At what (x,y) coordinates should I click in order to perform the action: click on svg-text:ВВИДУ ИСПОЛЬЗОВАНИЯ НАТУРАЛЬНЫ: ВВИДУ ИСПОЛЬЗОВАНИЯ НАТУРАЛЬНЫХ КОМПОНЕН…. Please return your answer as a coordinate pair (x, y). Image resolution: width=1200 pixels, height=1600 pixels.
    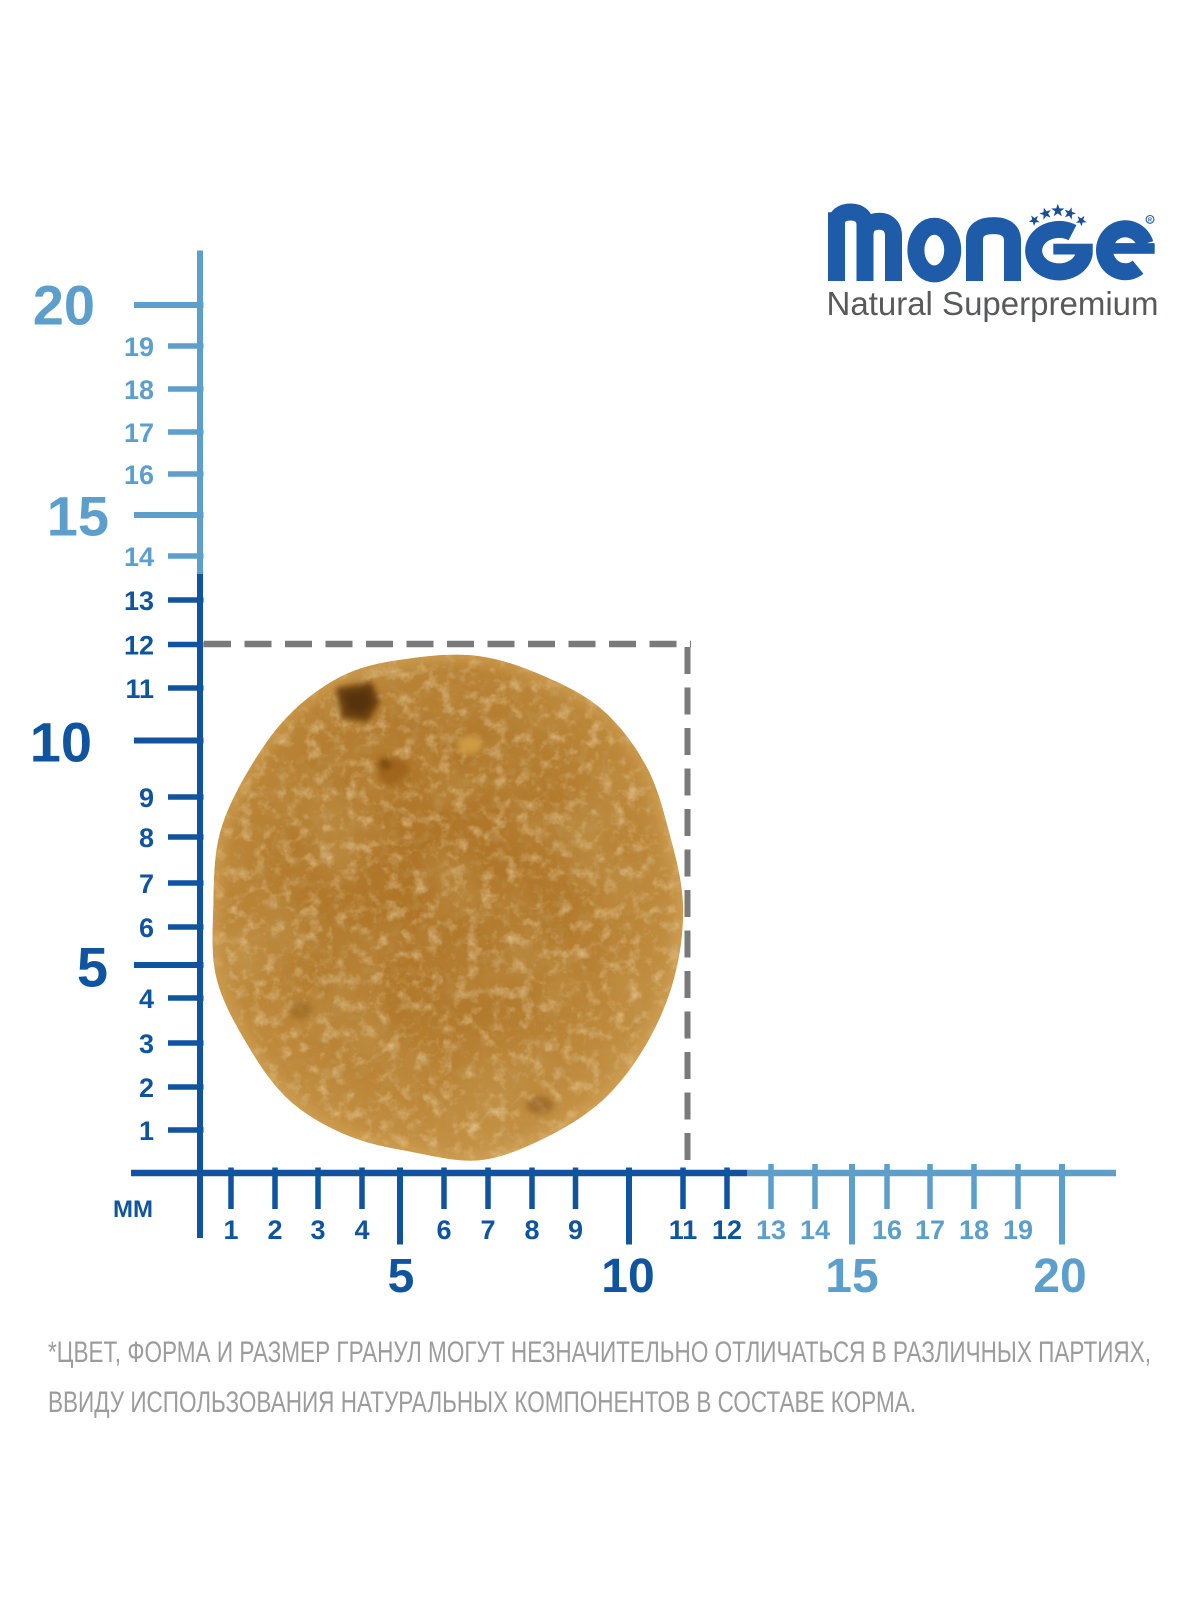
    Looking at the image, I should click on (482, 1402).